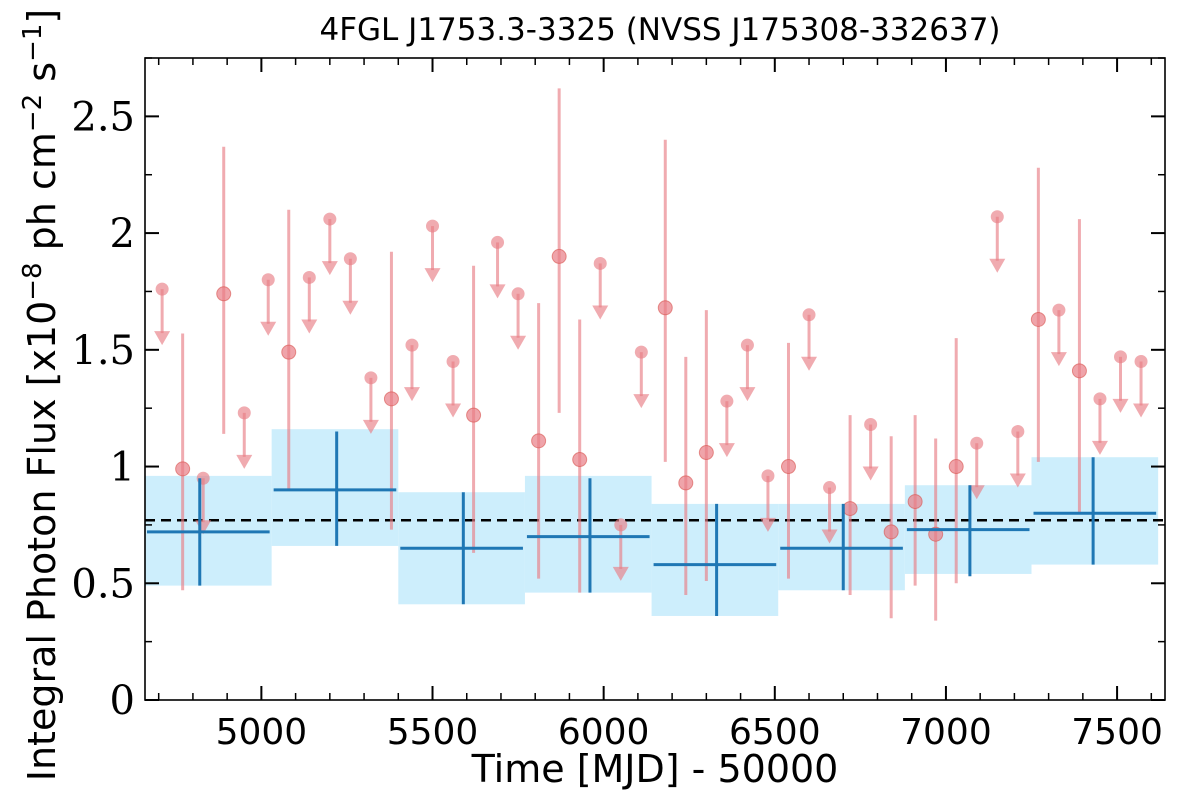 Image resolution: width=1200 pixels, height=800 pixels. Describe the element at coordinates (659, 30) in the screenshot. I see `chart-title: 4FGL J1753.3-3325 (NVSS J175308-332637)` at that location.